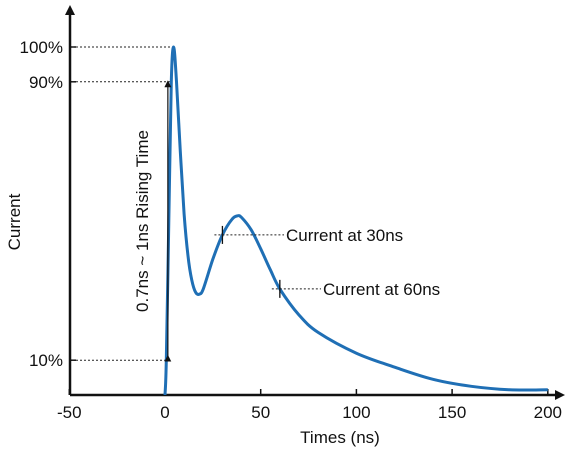 The width and height of the screenshot is (571, 453). I want to click on annotation-current-60ns: Current at 60ns, so click(381, 289).